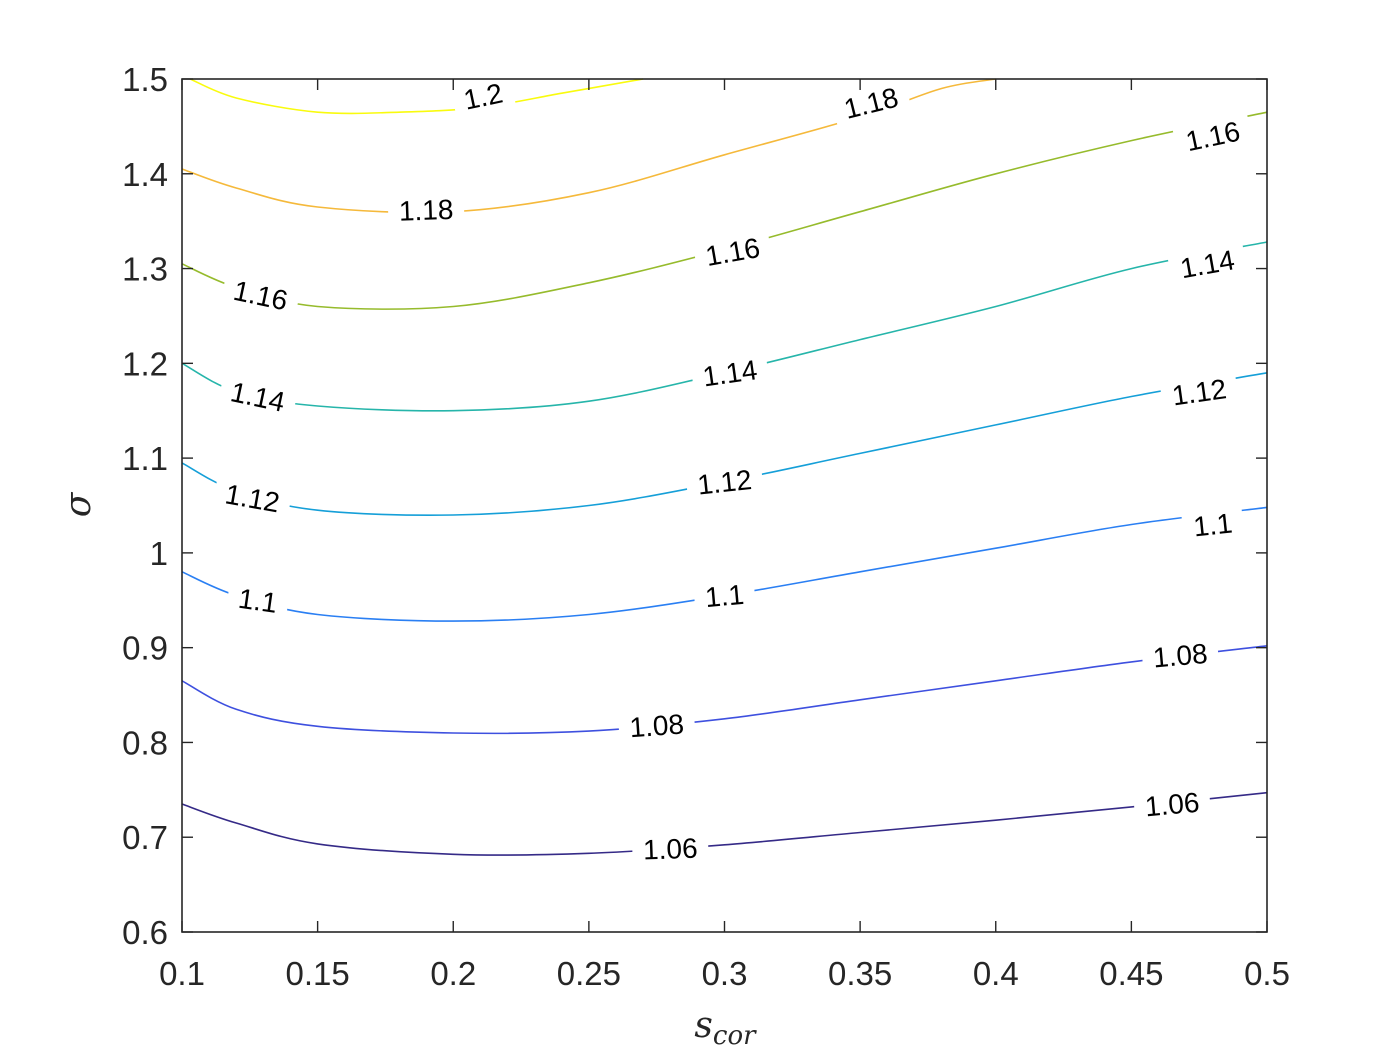  Describe the element at coordinates (1267, 973) in the screenshot. I see `x-tick-label: 0.5` at that location.